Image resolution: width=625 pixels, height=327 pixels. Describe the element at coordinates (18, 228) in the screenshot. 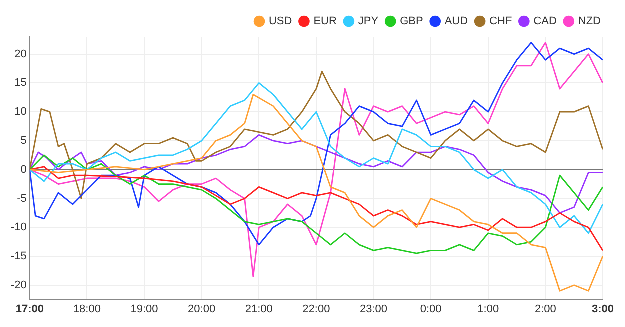

I see `y-tick-label: -10` at that location.